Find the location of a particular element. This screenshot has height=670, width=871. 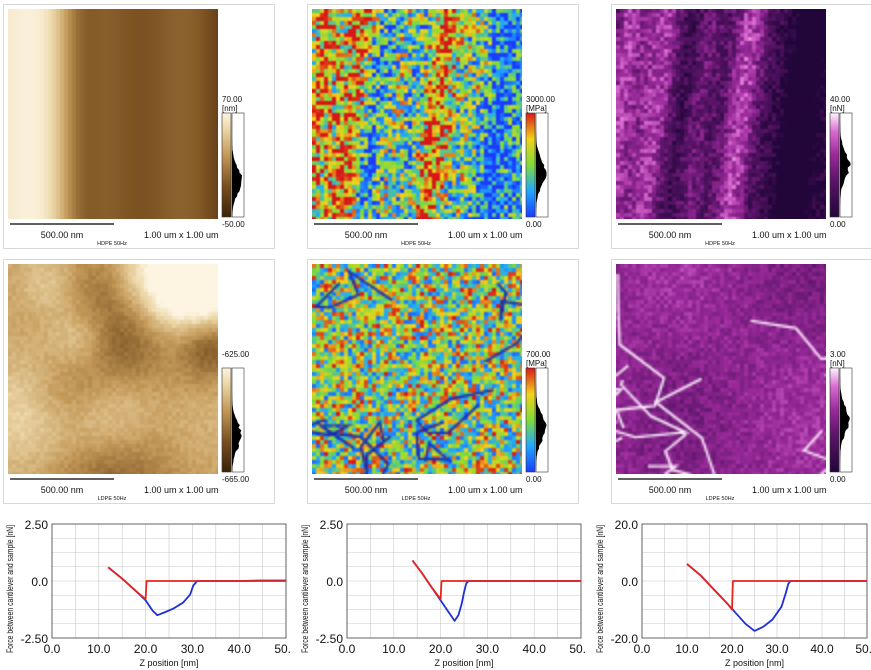

colorbar-max-label: 3.00 is located at coordinates (838, 354).